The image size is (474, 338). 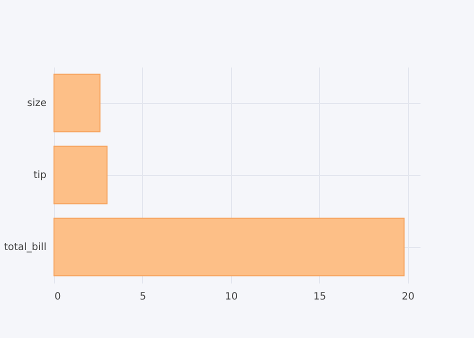 What do you see at coordinates (36, 103) in the screenshot?
I see `y-tick-label: size` at bounding box center [36, 103].